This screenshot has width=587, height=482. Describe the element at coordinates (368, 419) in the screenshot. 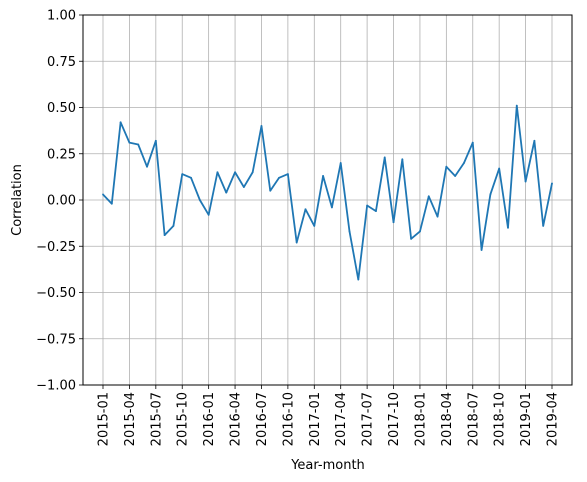

I see `x-tick-label: 2017-07` at that location.